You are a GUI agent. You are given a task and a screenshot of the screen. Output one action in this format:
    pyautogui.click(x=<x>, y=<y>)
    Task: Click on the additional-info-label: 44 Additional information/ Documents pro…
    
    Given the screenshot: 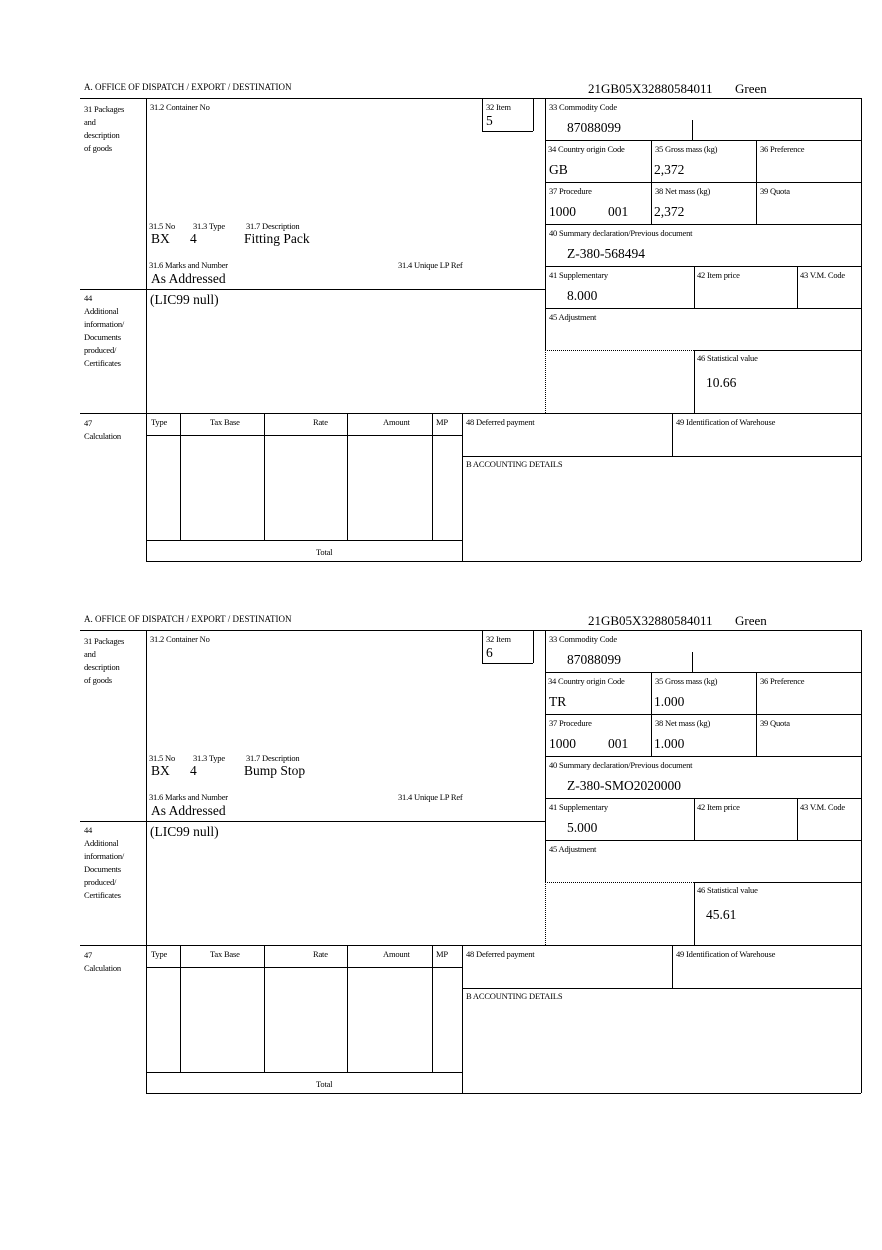 What is the action you would take?
    pyautogui.click(x=104, y=330)
    